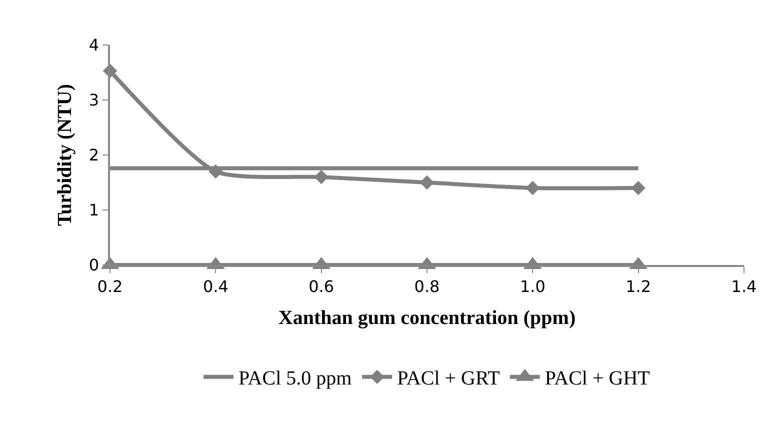 The image size is (769, 435). I want to click on y-tick-label: 1, so click(94, 210).